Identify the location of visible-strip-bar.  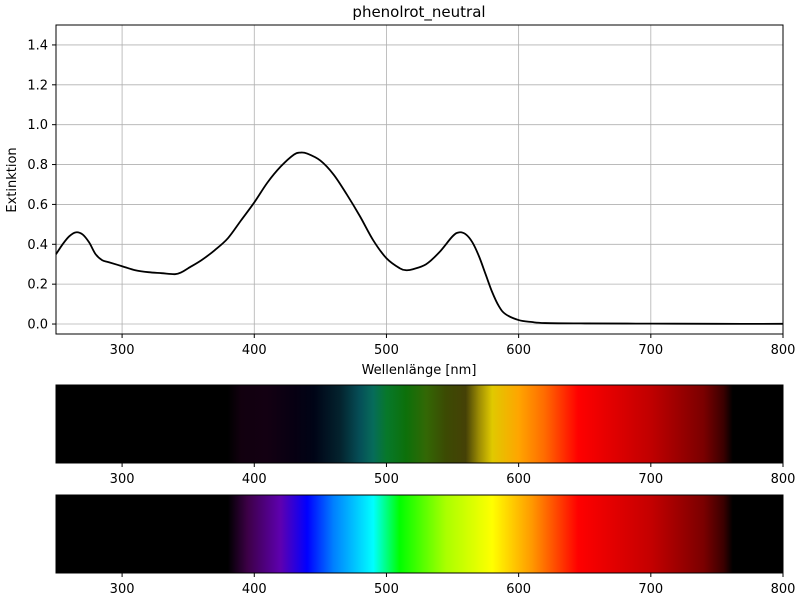
(419, 534).